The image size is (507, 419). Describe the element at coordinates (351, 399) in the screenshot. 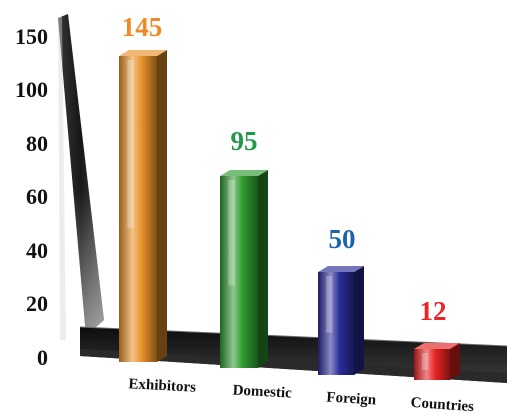

I see `category-label: Foreign` at that location.